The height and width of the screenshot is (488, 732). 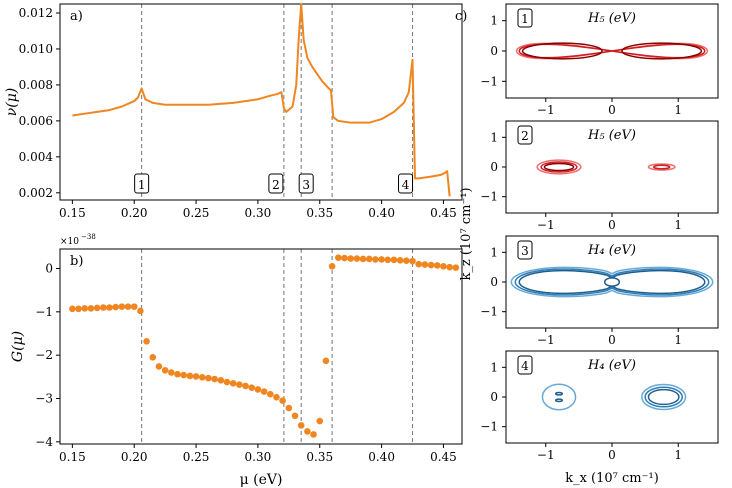 I want to click on xtick-label: 0.20, so click(x=134, y=457).